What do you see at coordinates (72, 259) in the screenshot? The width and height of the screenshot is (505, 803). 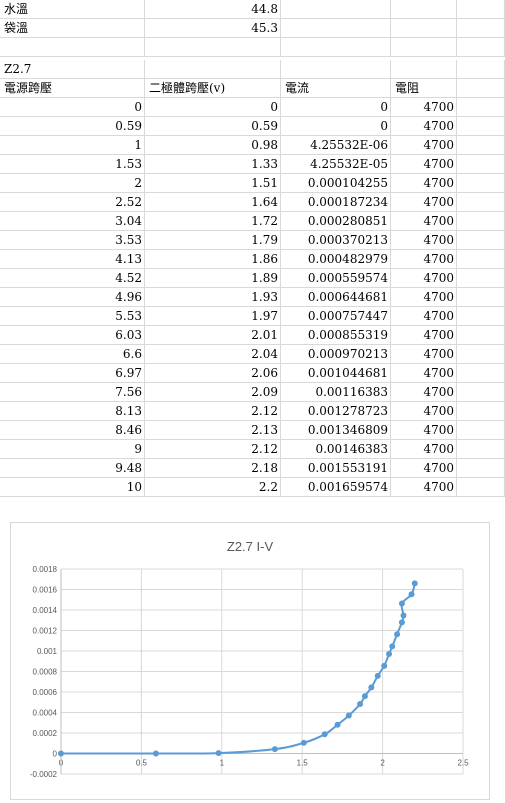 I see `cell-supply-voltage: 4.13` at bounding box center [72, 259].